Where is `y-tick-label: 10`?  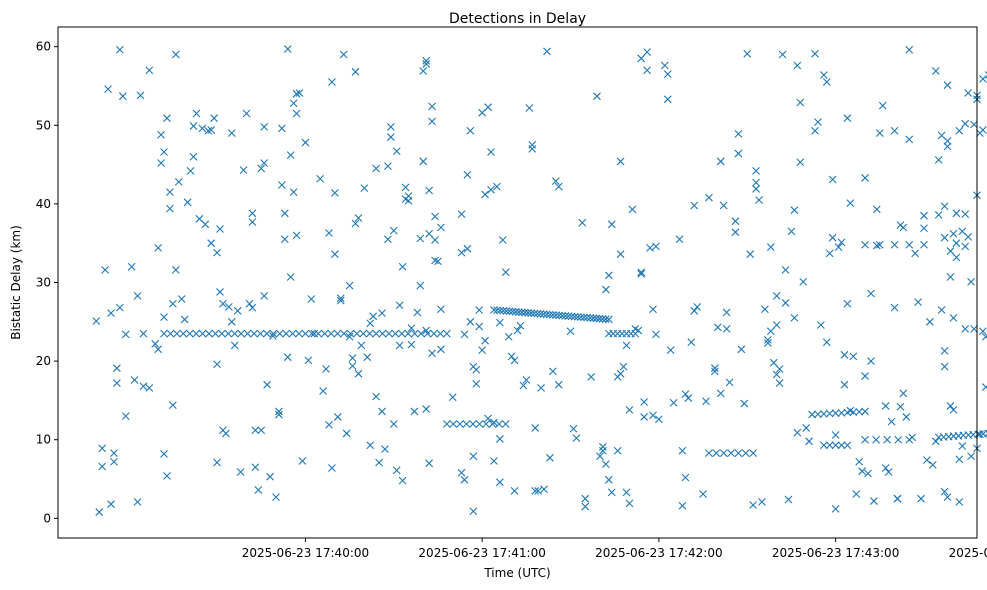 y-tick-label: 10 is located at coordinates (43, 440).